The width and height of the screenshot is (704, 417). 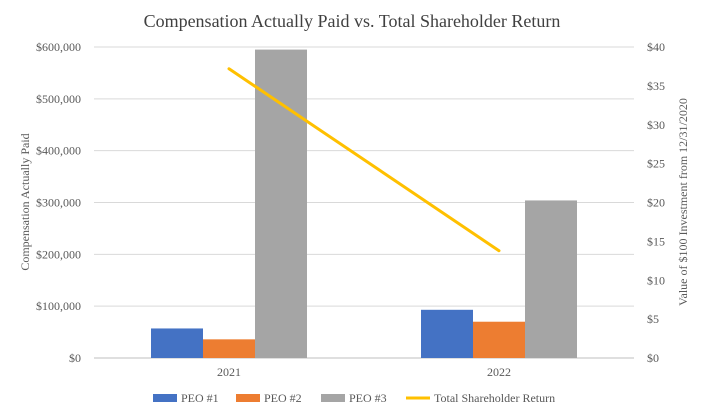 What do you see at coordinates (656, 164) in the screenshot?
I see `y-tick-label-right: $25` at bounding box center [656, 164].